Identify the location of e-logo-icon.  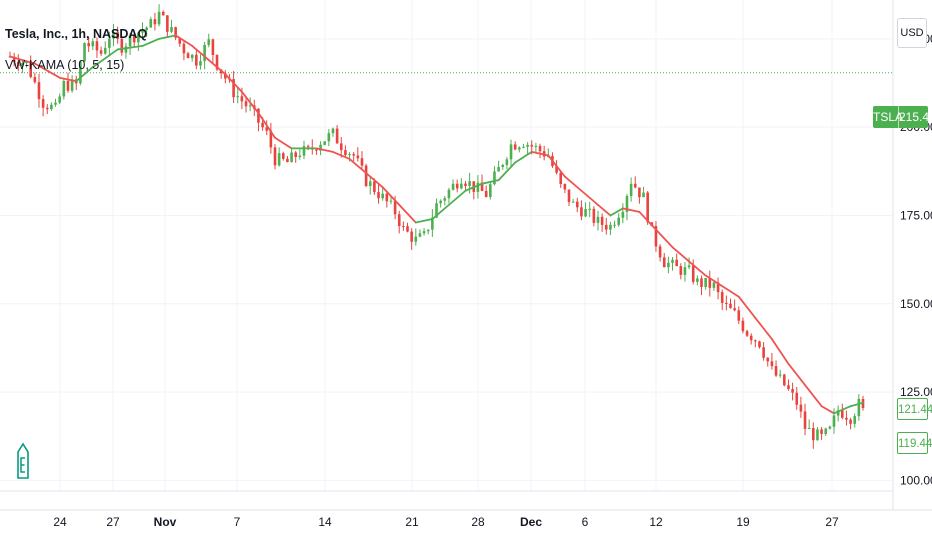
(23, 462).